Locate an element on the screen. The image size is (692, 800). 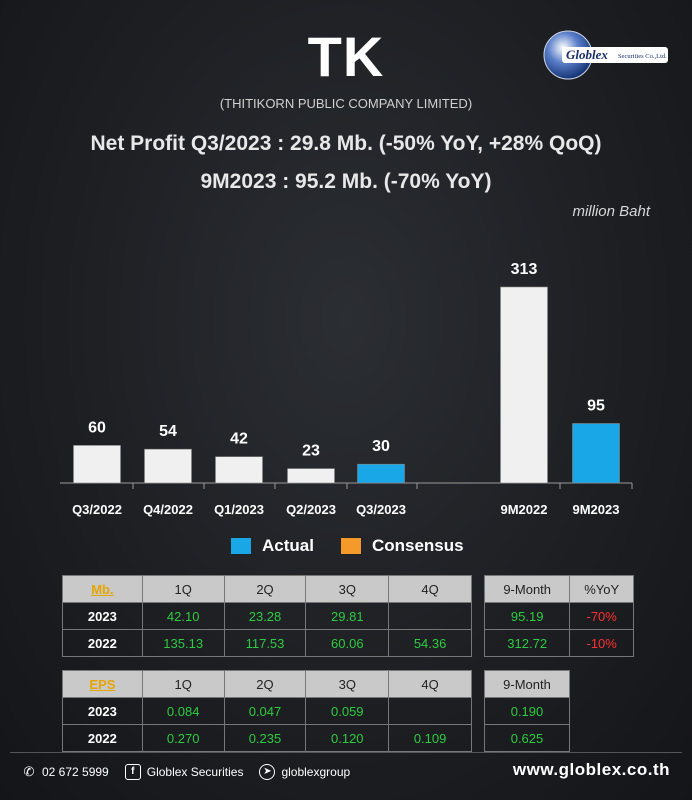
table-row: 2023 0.084 0.047 0.059 is located at coordinates (267, 711).